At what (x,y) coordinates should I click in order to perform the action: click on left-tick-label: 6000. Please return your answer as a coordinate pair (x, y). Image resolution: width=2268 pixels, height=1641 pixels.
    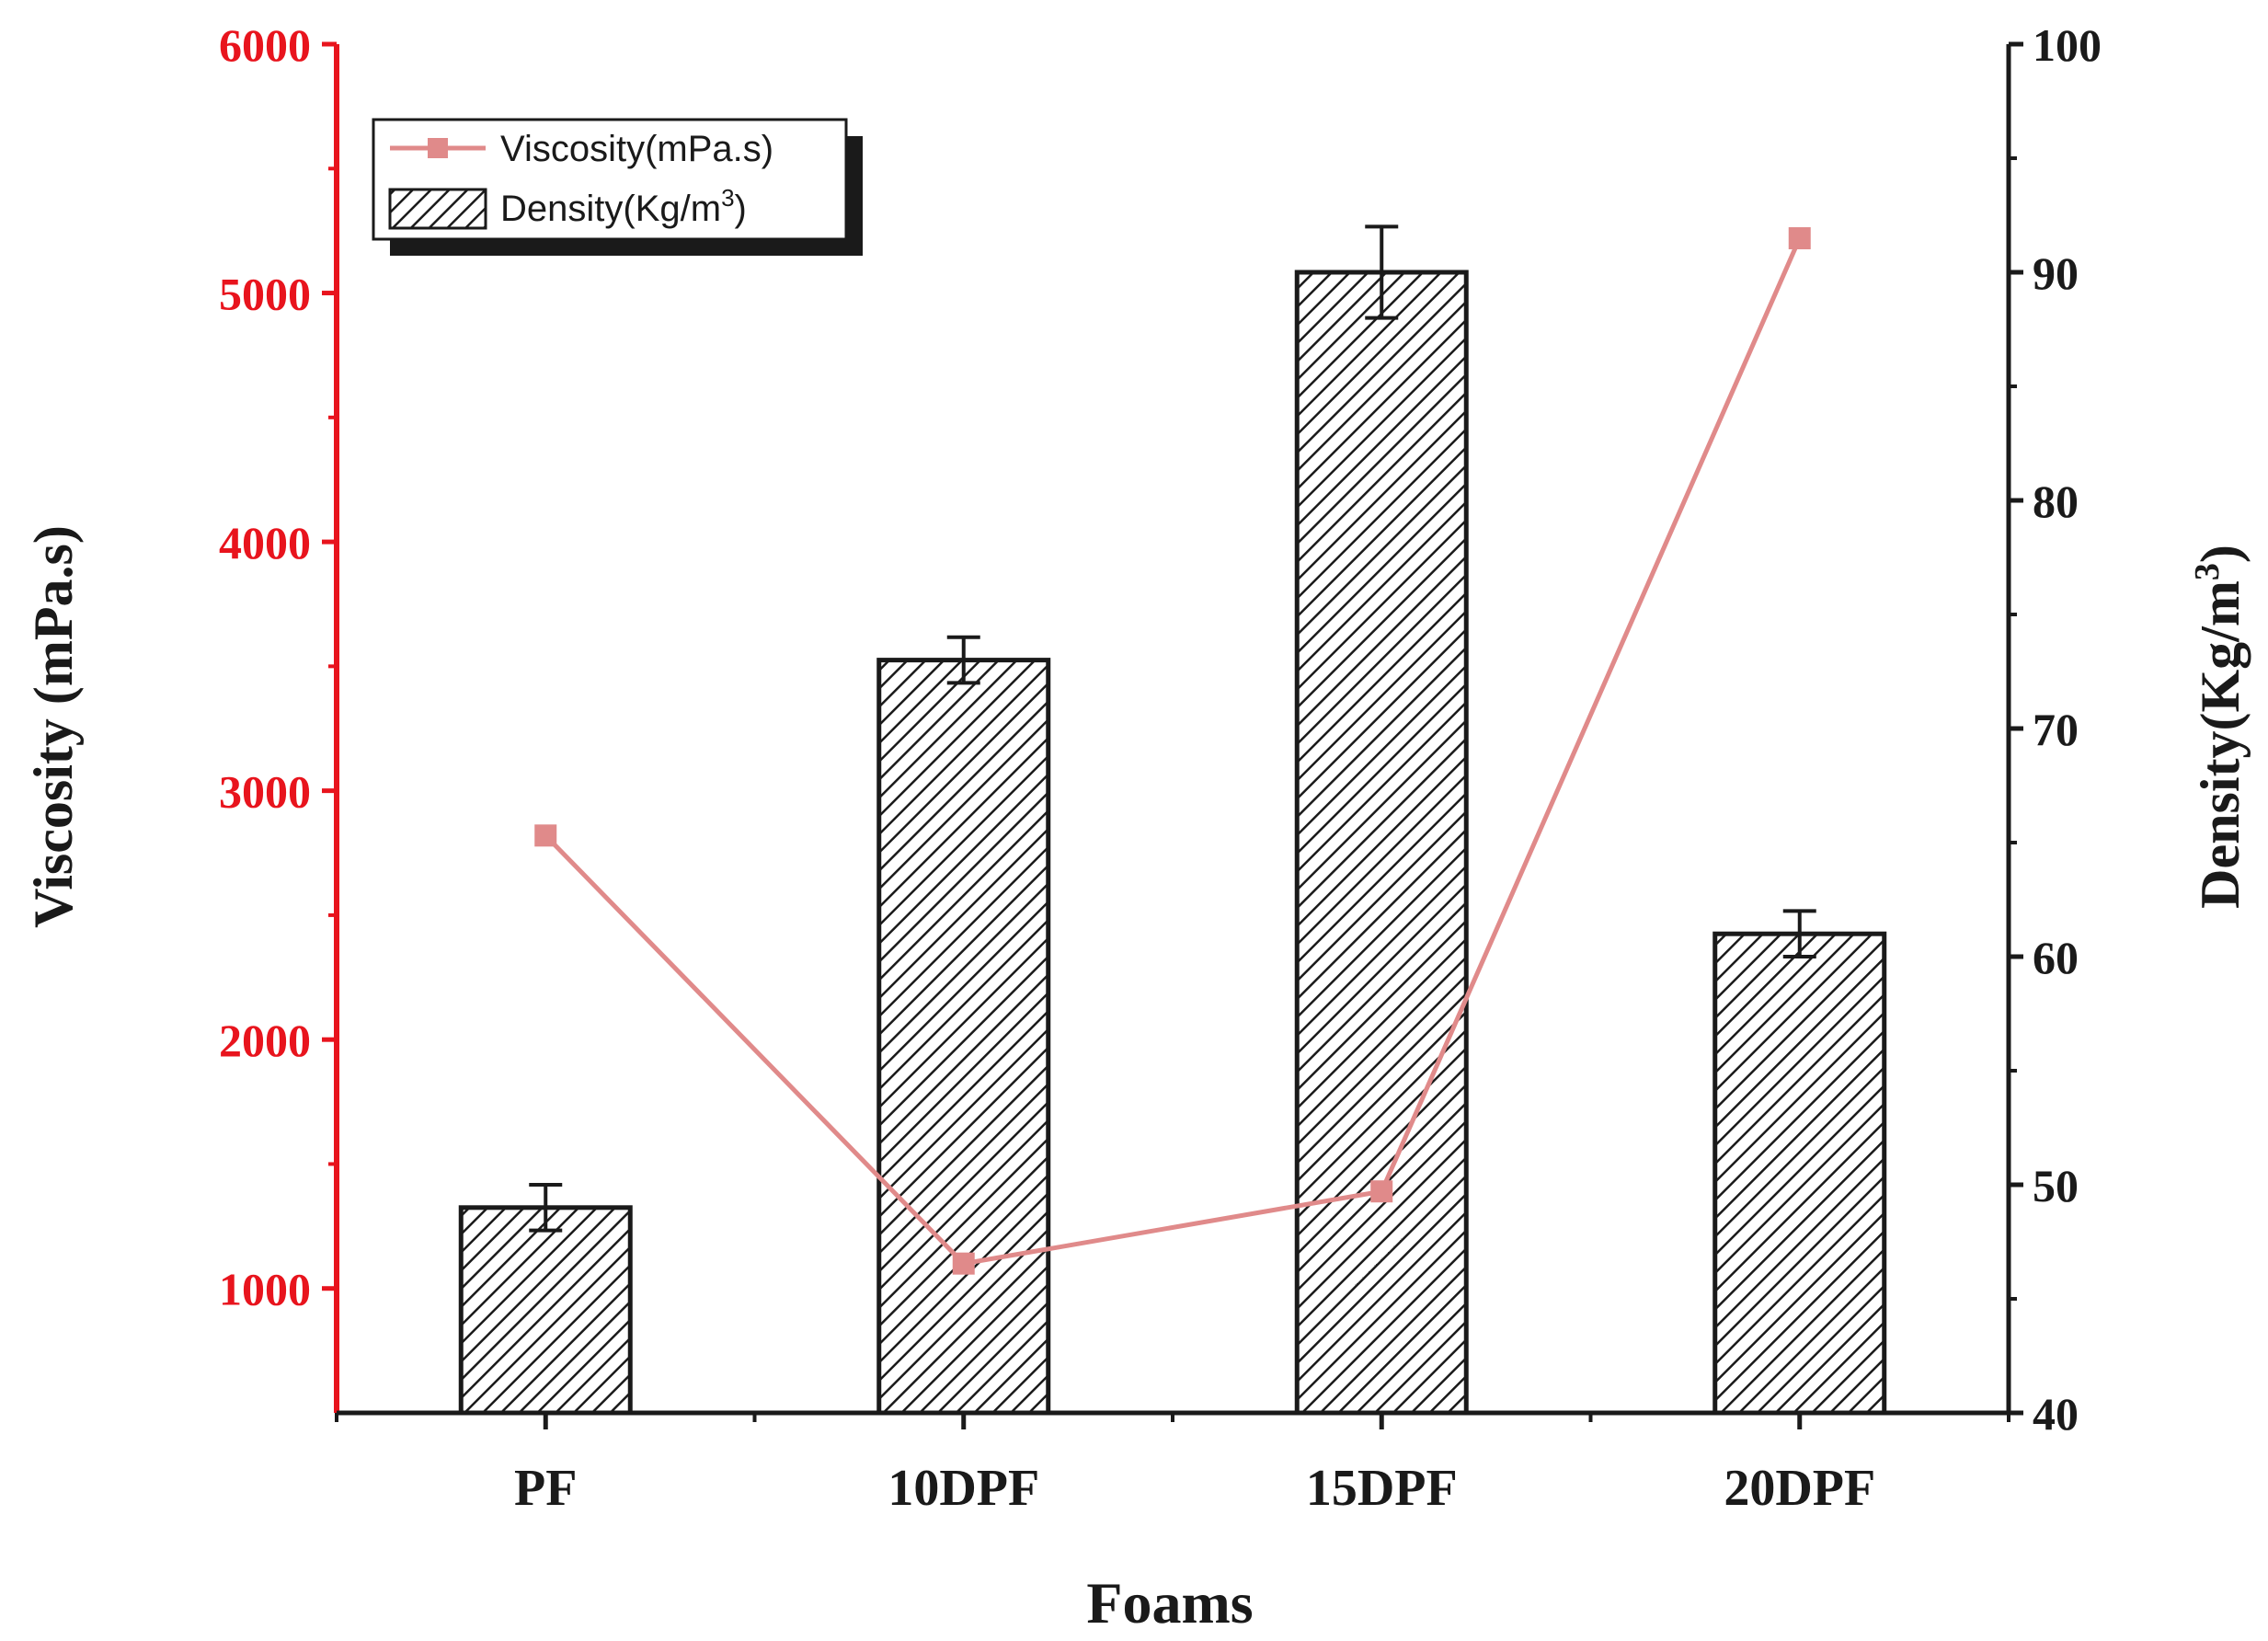
    Looking at the image, I should click on (265, 45).